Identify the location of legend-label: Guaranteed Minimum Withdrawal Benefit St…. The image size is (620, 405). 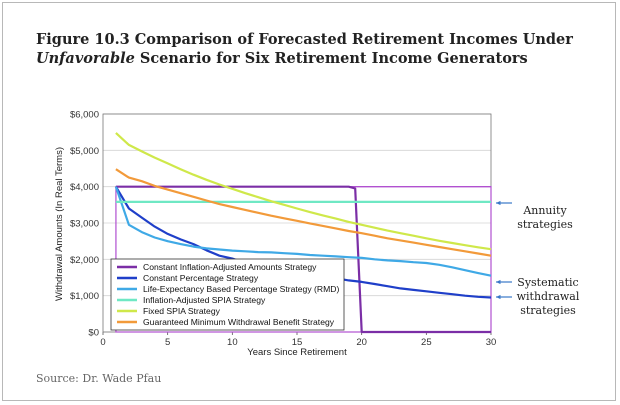
(239, 322).